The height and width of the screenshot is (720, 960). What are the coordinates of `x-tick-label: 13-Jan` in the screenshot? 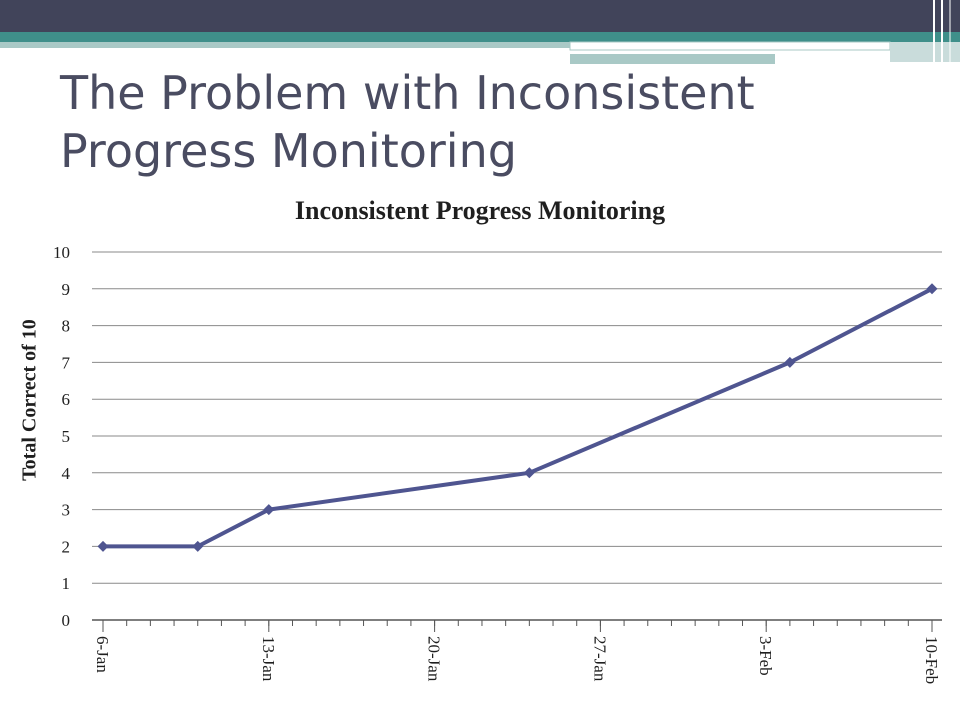 It's located at (268, 659).